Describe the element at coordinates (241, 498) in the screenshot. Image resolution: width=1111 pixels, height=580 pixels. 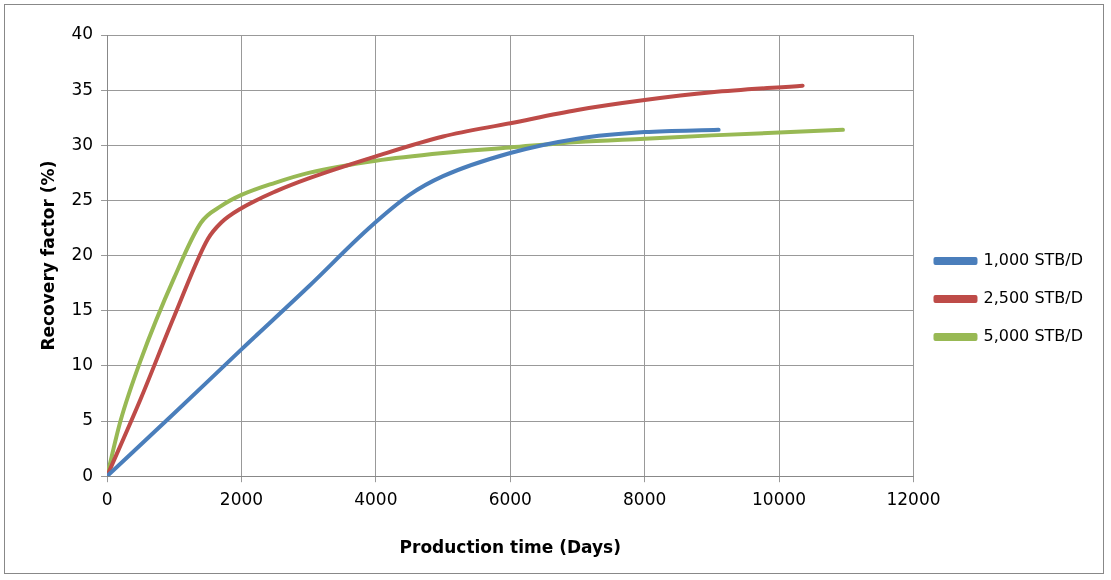
I see `x-tick-label: 2000` at that location.